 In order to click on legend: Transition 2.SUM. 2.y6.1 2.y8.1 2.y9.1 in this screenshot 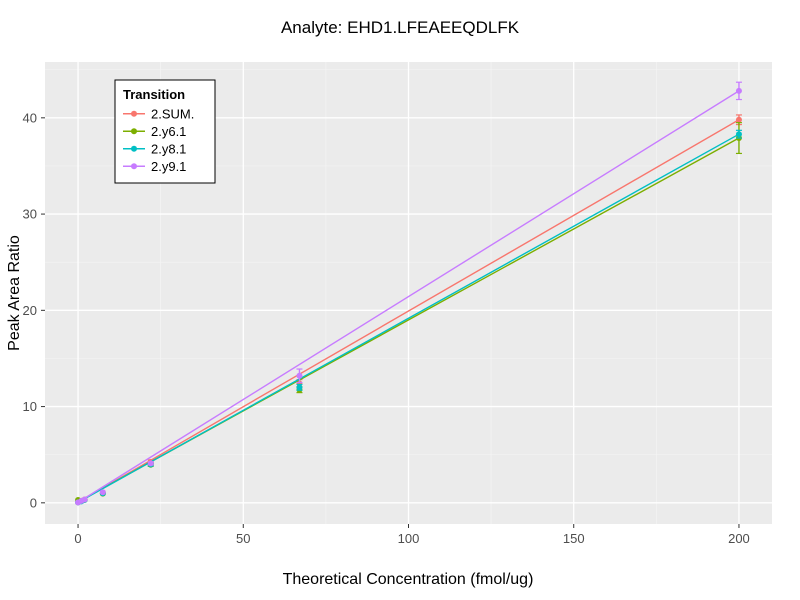, I will do `click(165, 131)`.